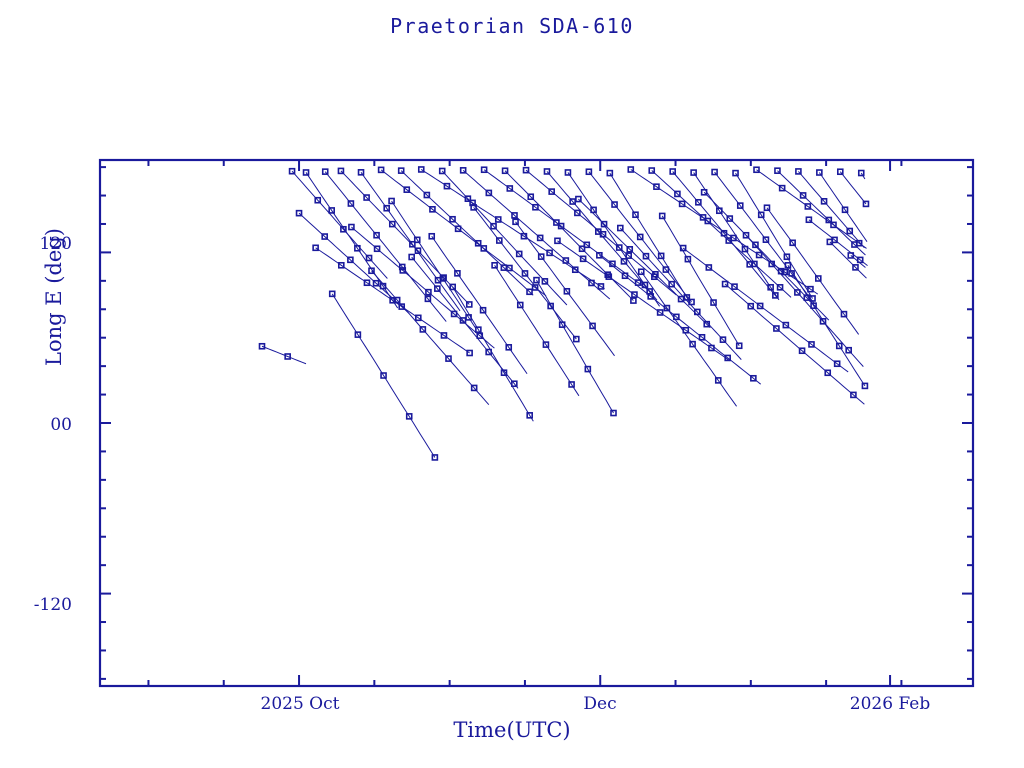 The height and width of the screenshot is (768, 1024). Describe the element at coordinates (300, 704) in the screenshot. I see `x-tick-label-2025-oct: 2025 Oct` at that location.